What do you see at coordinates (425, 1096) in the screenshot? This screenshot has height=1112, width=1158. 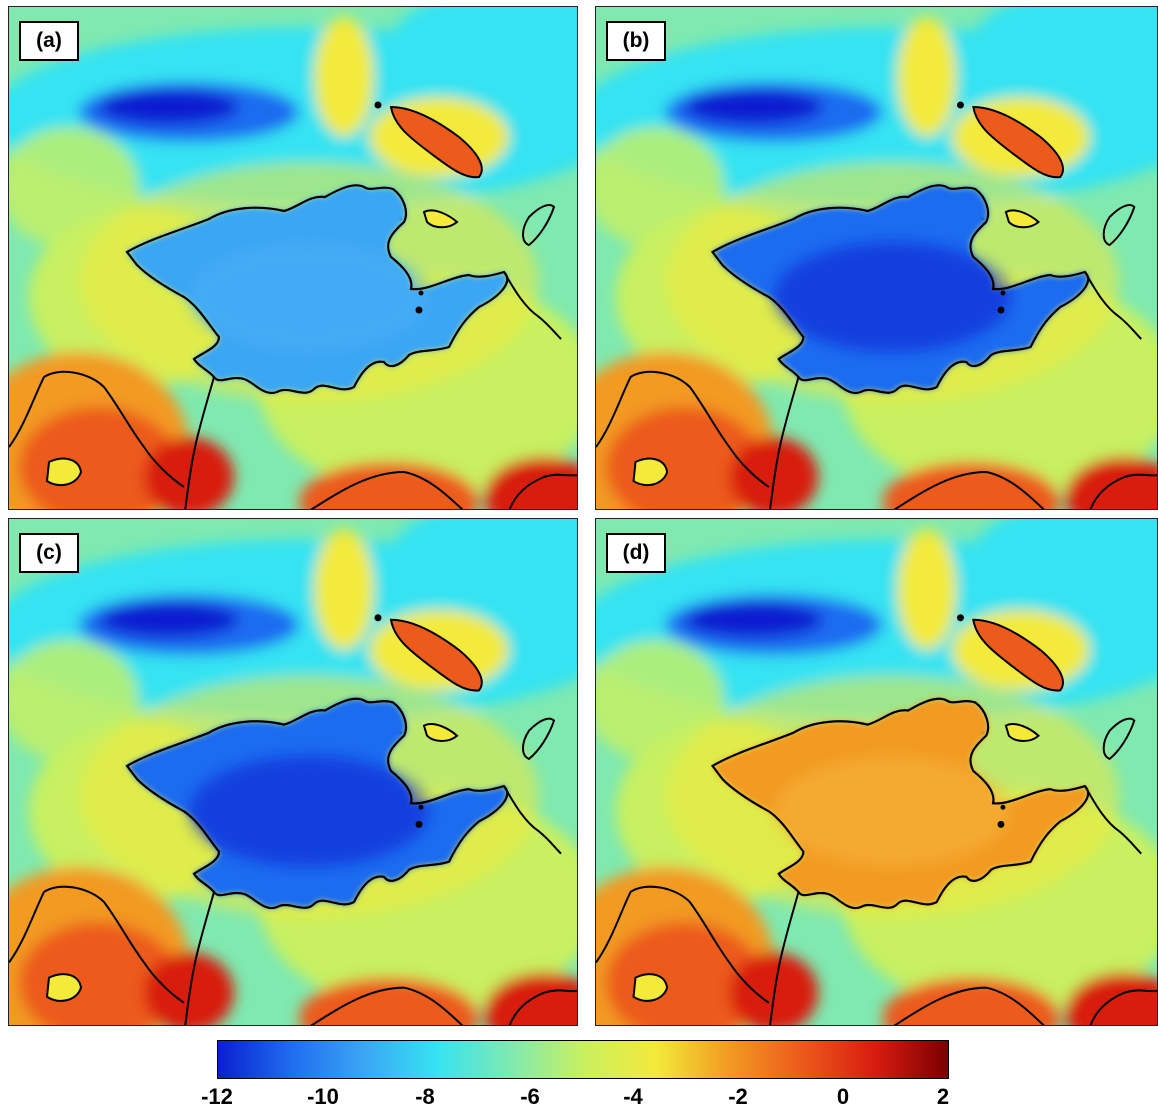 I see `colorbar-tick: -8` at bounding box center [425, 1096].